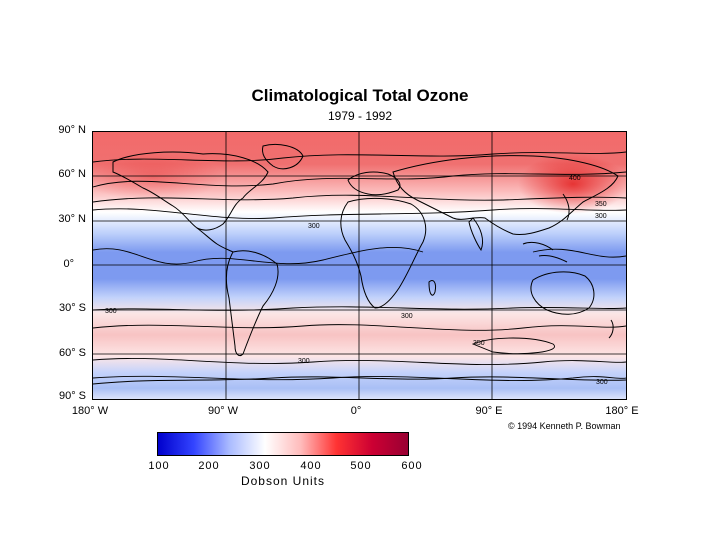 Image resolution: width=720 pixels, height=540 pixels. Describe the element at coordinates (356, 411) in the screenshot. I see `lon-label-0: 0°` at that location.